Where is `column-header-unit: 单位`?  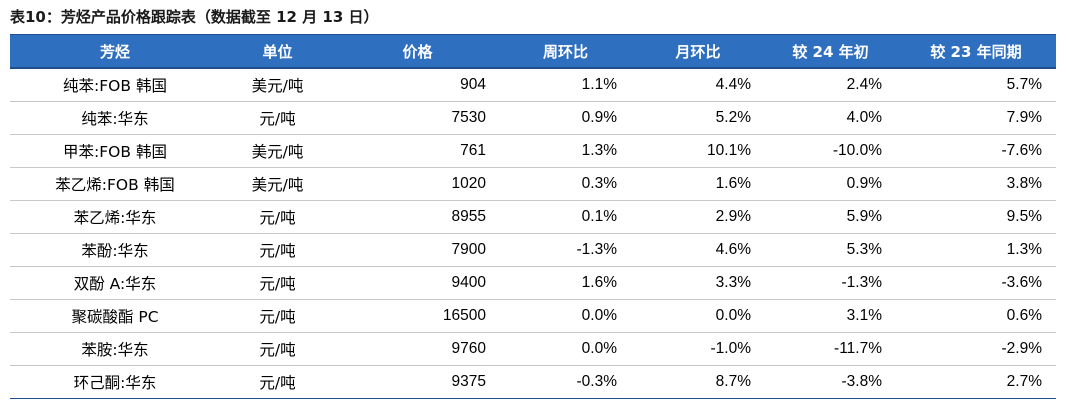
column-header-unit: 单位 is located at coordinates (277, 51).